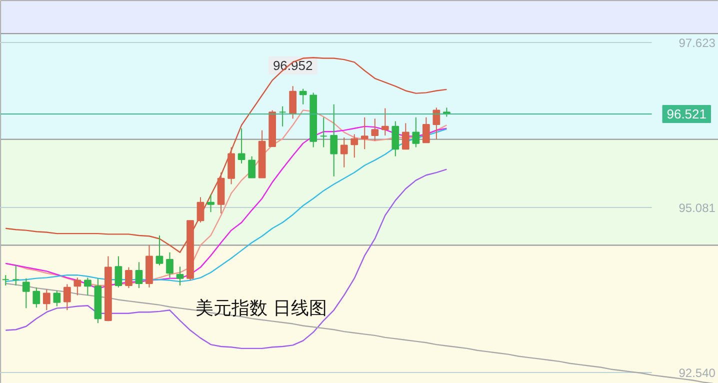 The image size is (718, 383). I want to click on y-tick-label: 92.540, so click(697, 373).